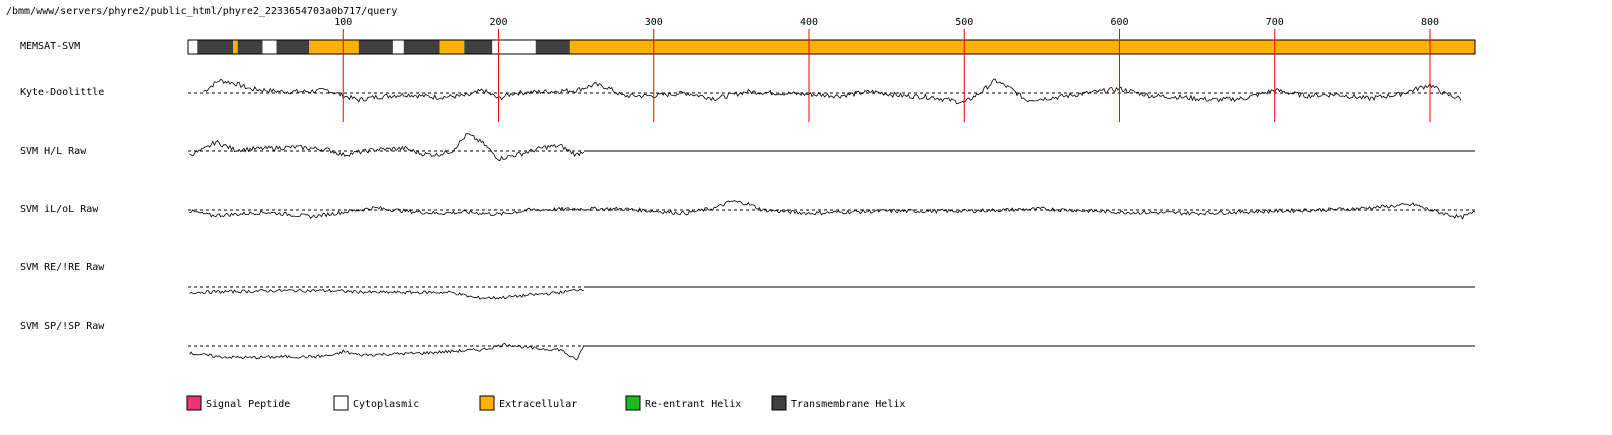 The height and width of the screenshot is (435, 1612). I want to click on kyte-doolittle-line, so click(832, 91).